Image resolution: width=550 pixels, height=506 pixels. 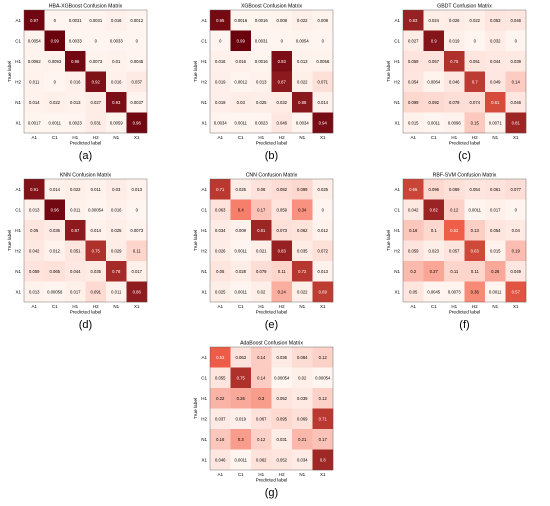 What do you see at coordinates (433, 291) in the screenshot?
I see `cell-value-label: 0.0045` at bounding box center [433, 291].